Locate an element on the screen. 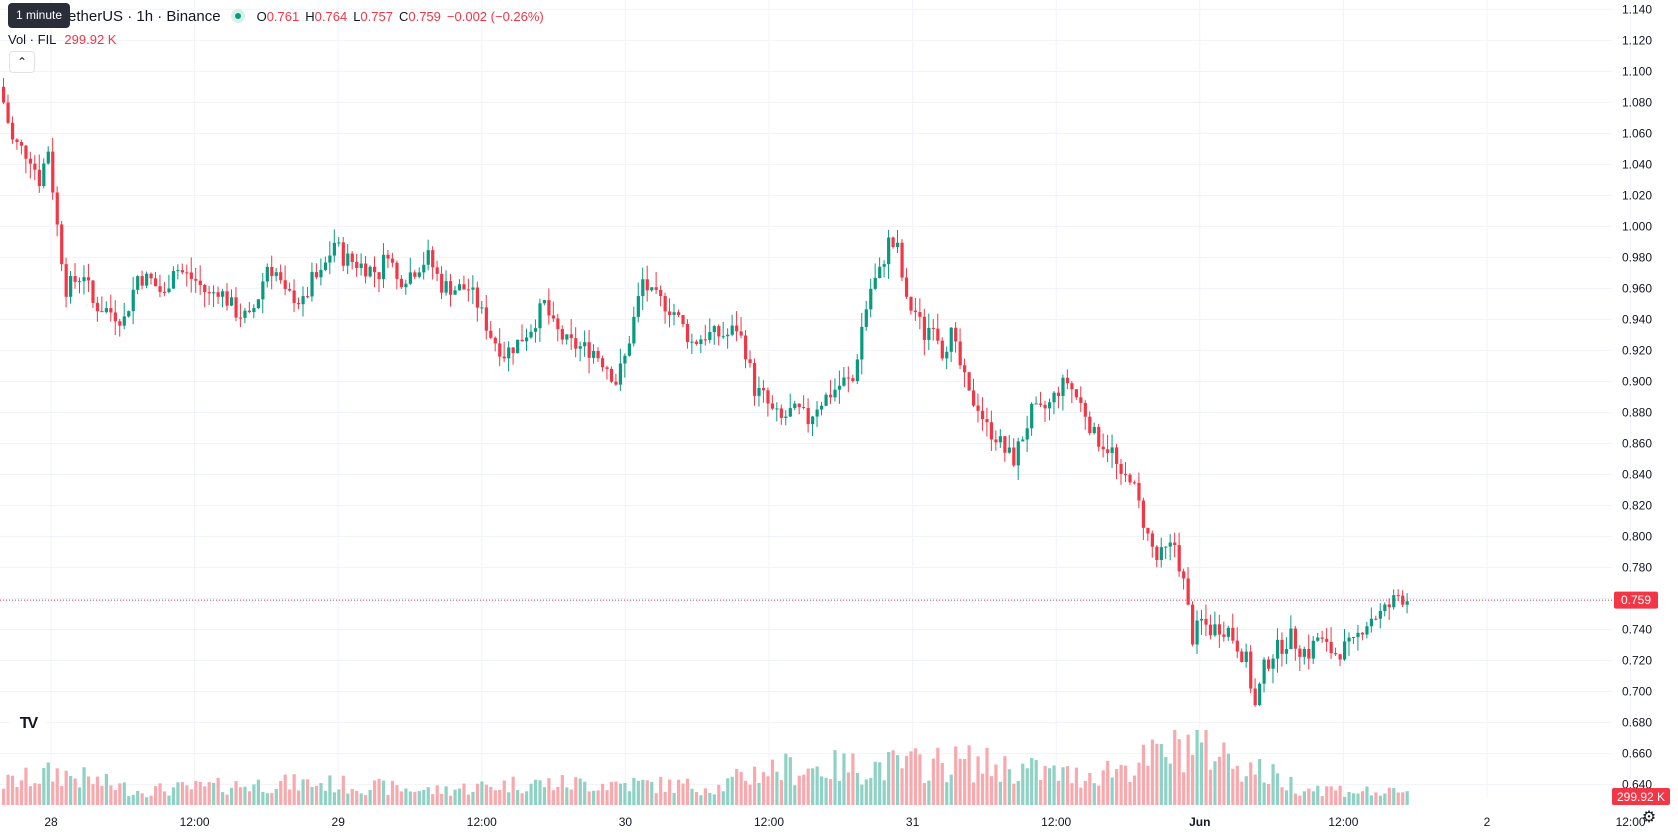  y-tick-label: 1.040 is located at coordinates (1637, 164).